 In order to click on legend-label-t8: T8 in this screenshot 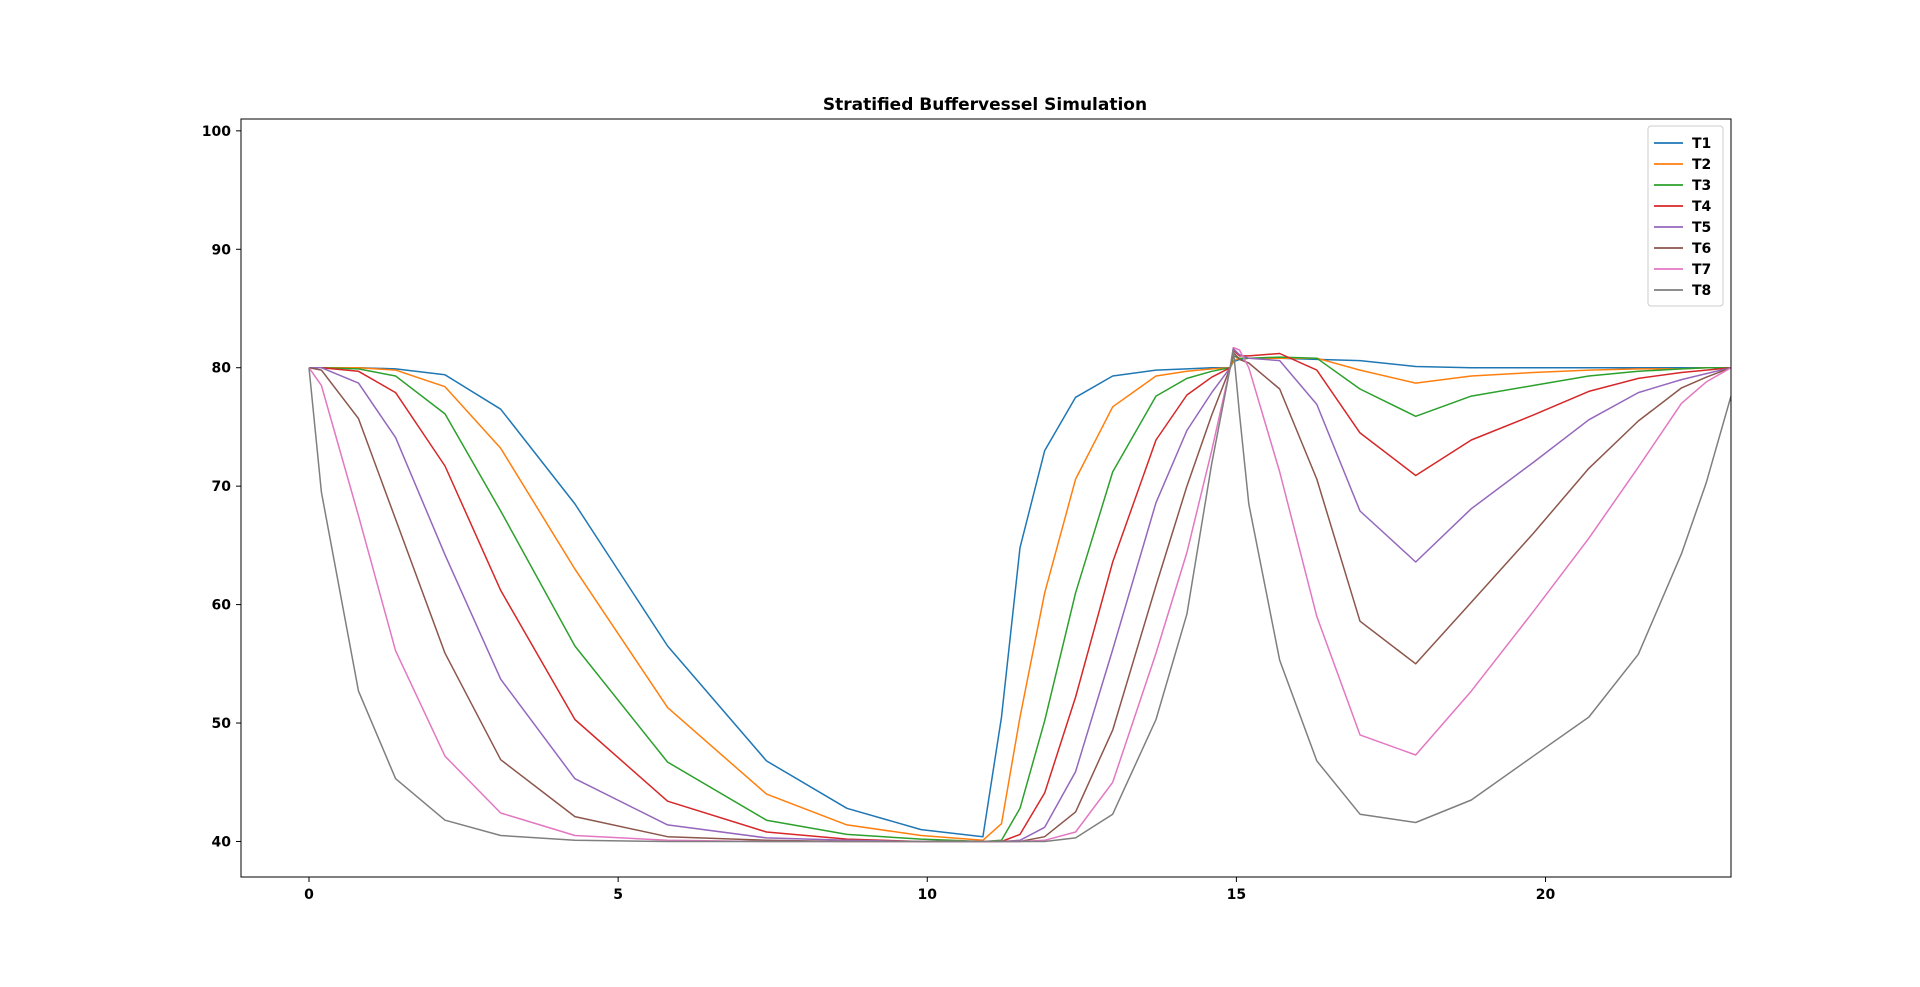, I will do `click(1701, 291)`.